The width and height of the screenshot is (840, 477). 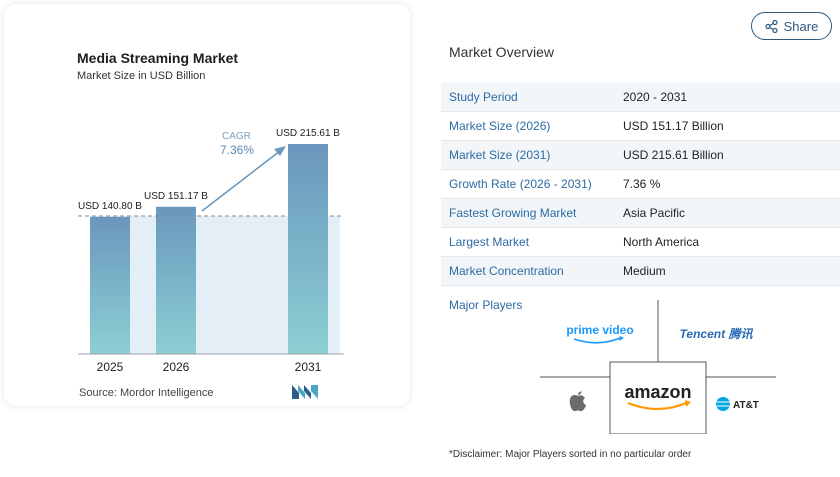 What do you see at coordinates (176, 280) in the screenshot?
I see `bar-2026` at bounding box center [176, 280].